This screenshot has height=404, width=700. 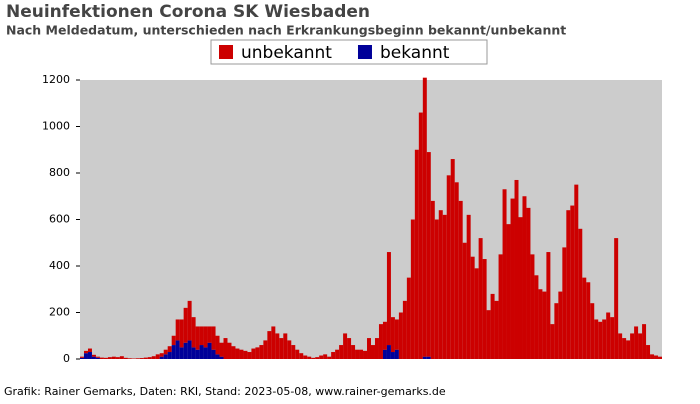 I want to click on legend-swatch, so click(x=226, y=52).